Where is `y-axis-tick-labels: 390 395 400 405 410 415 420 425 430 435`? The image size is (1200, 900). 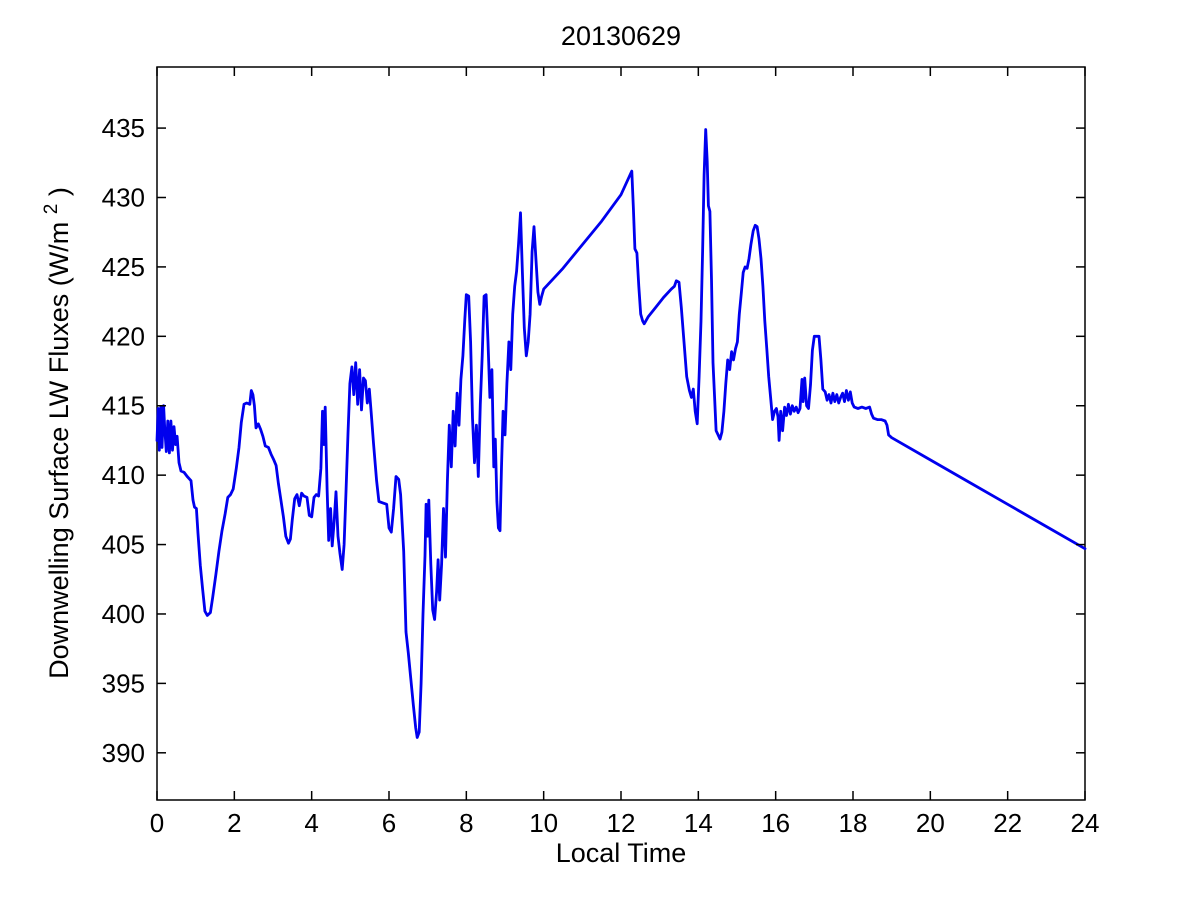 y-axis-tick-labels: 390 395 400 405 410 415 420 425 430 435 is located at coordinates (123, 440).